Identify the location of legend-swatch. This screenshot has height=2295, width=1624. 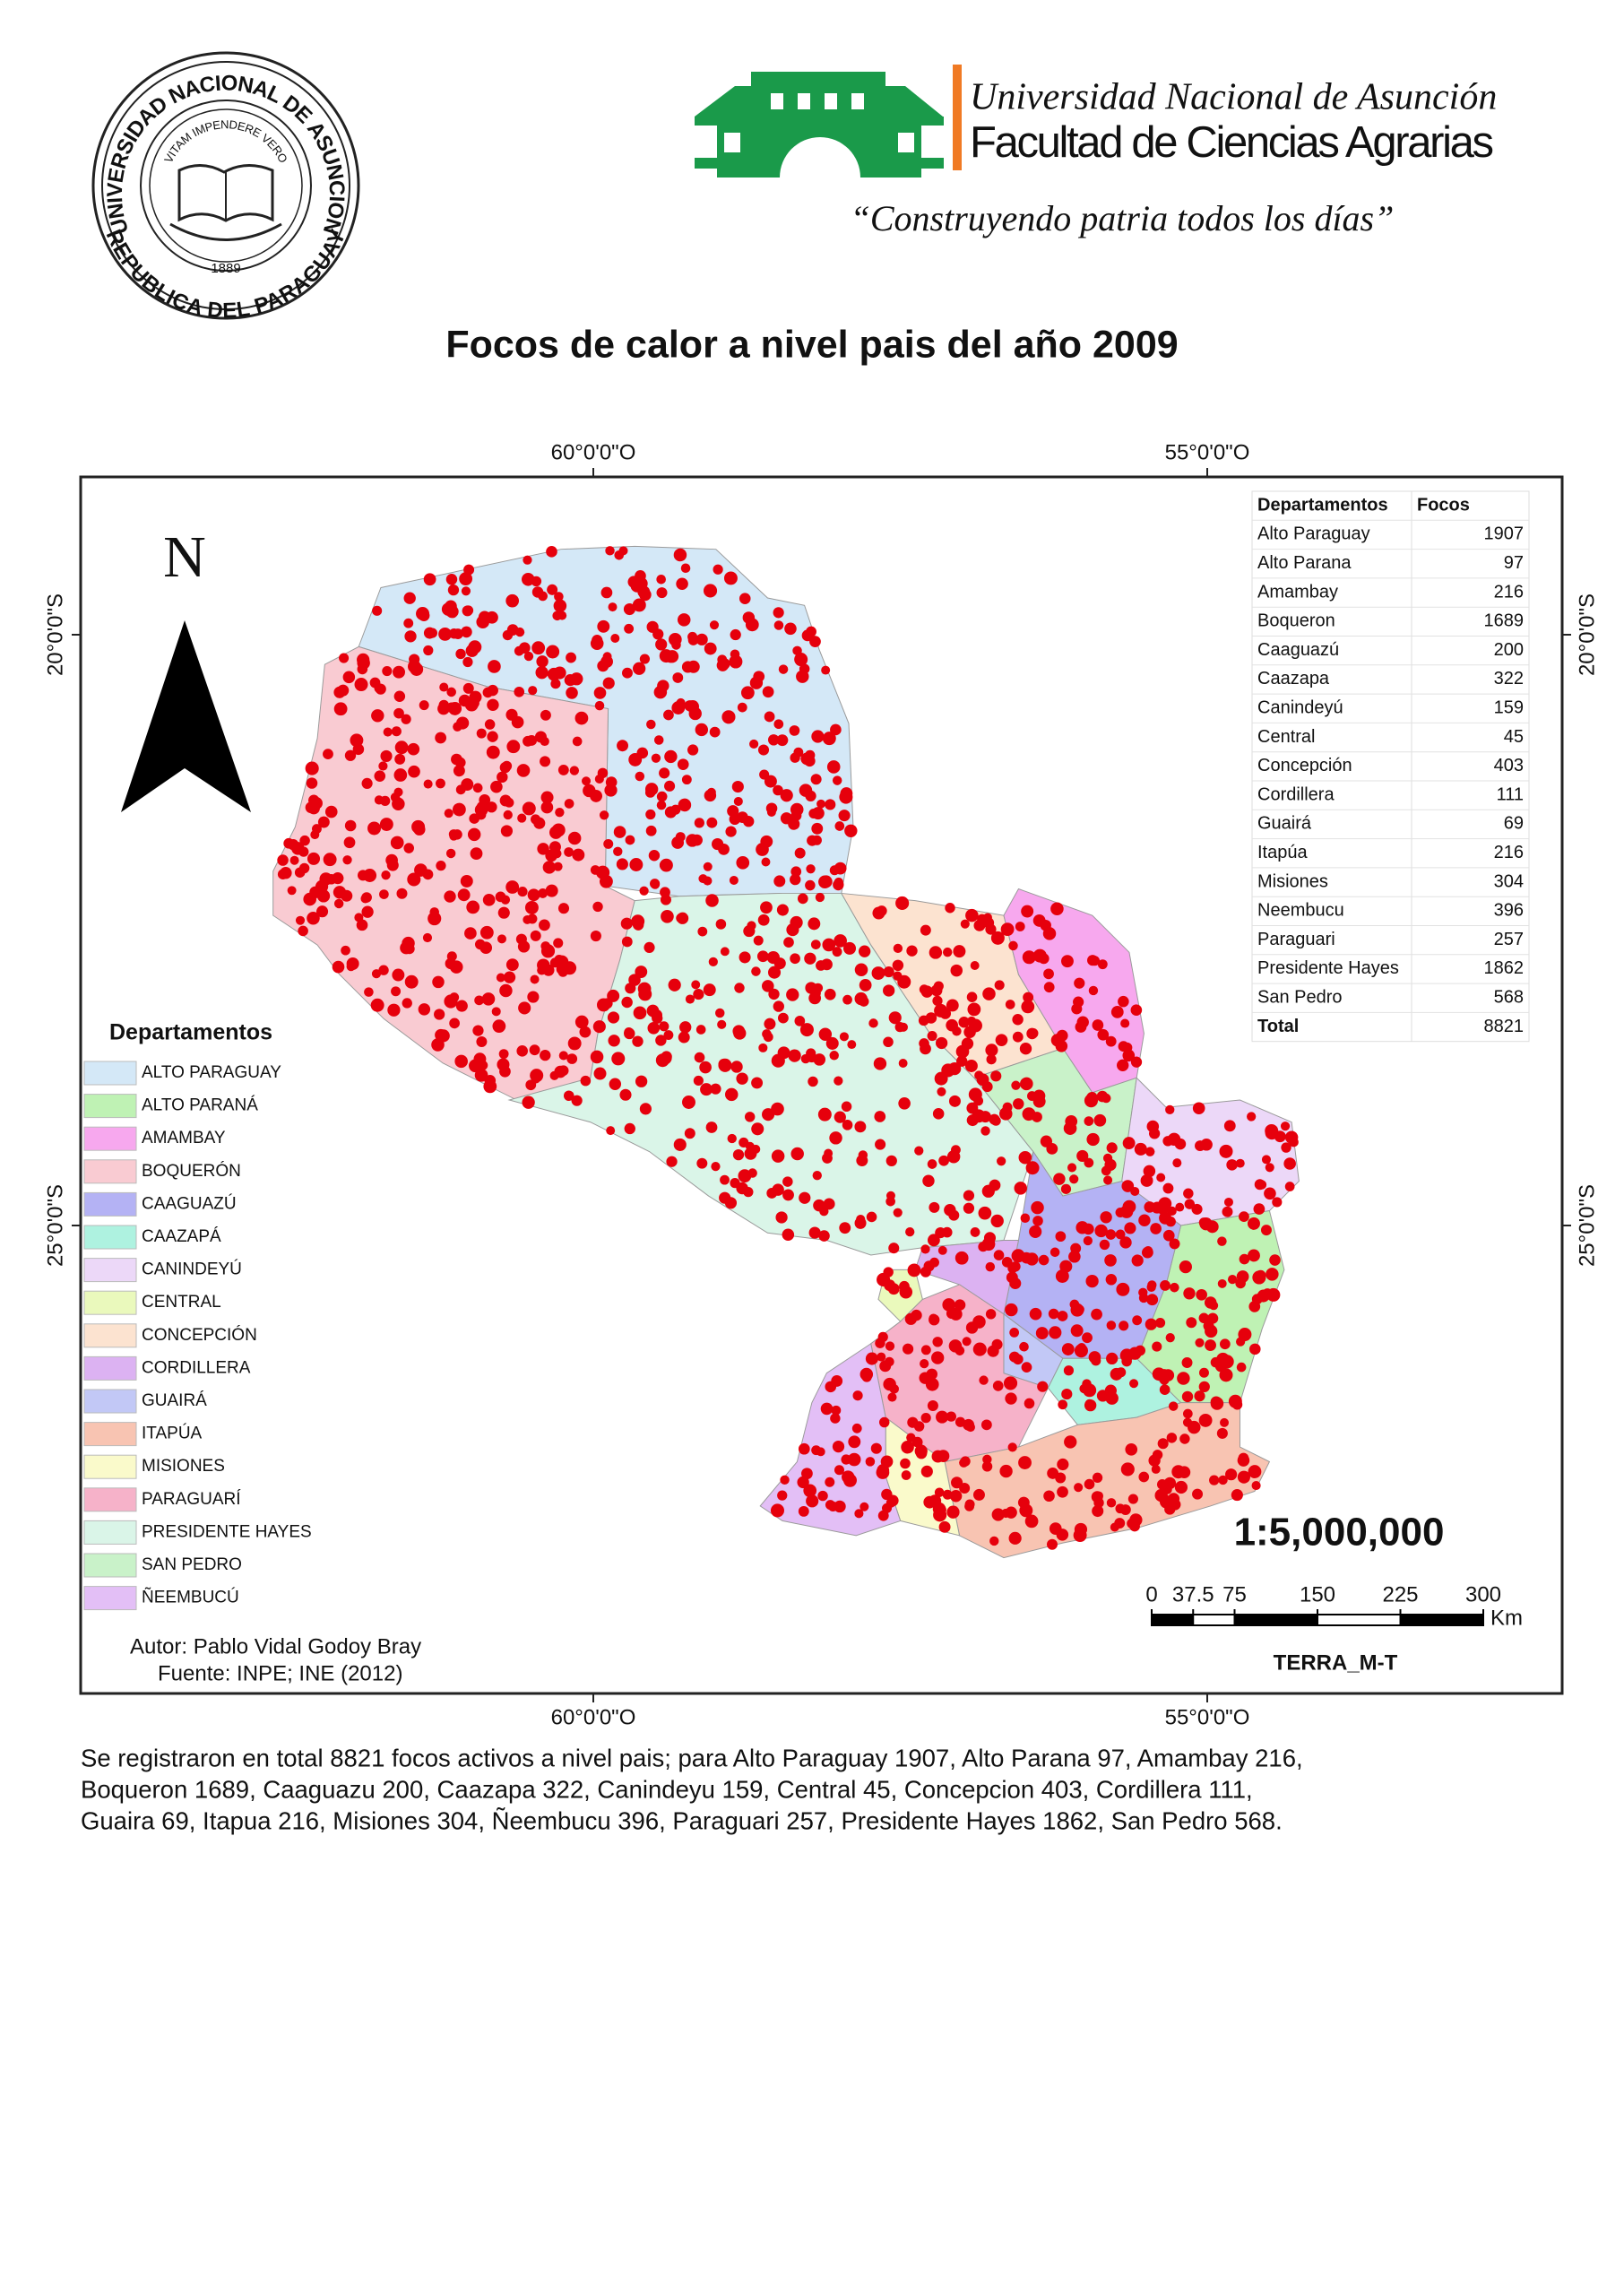
(110, 1335).